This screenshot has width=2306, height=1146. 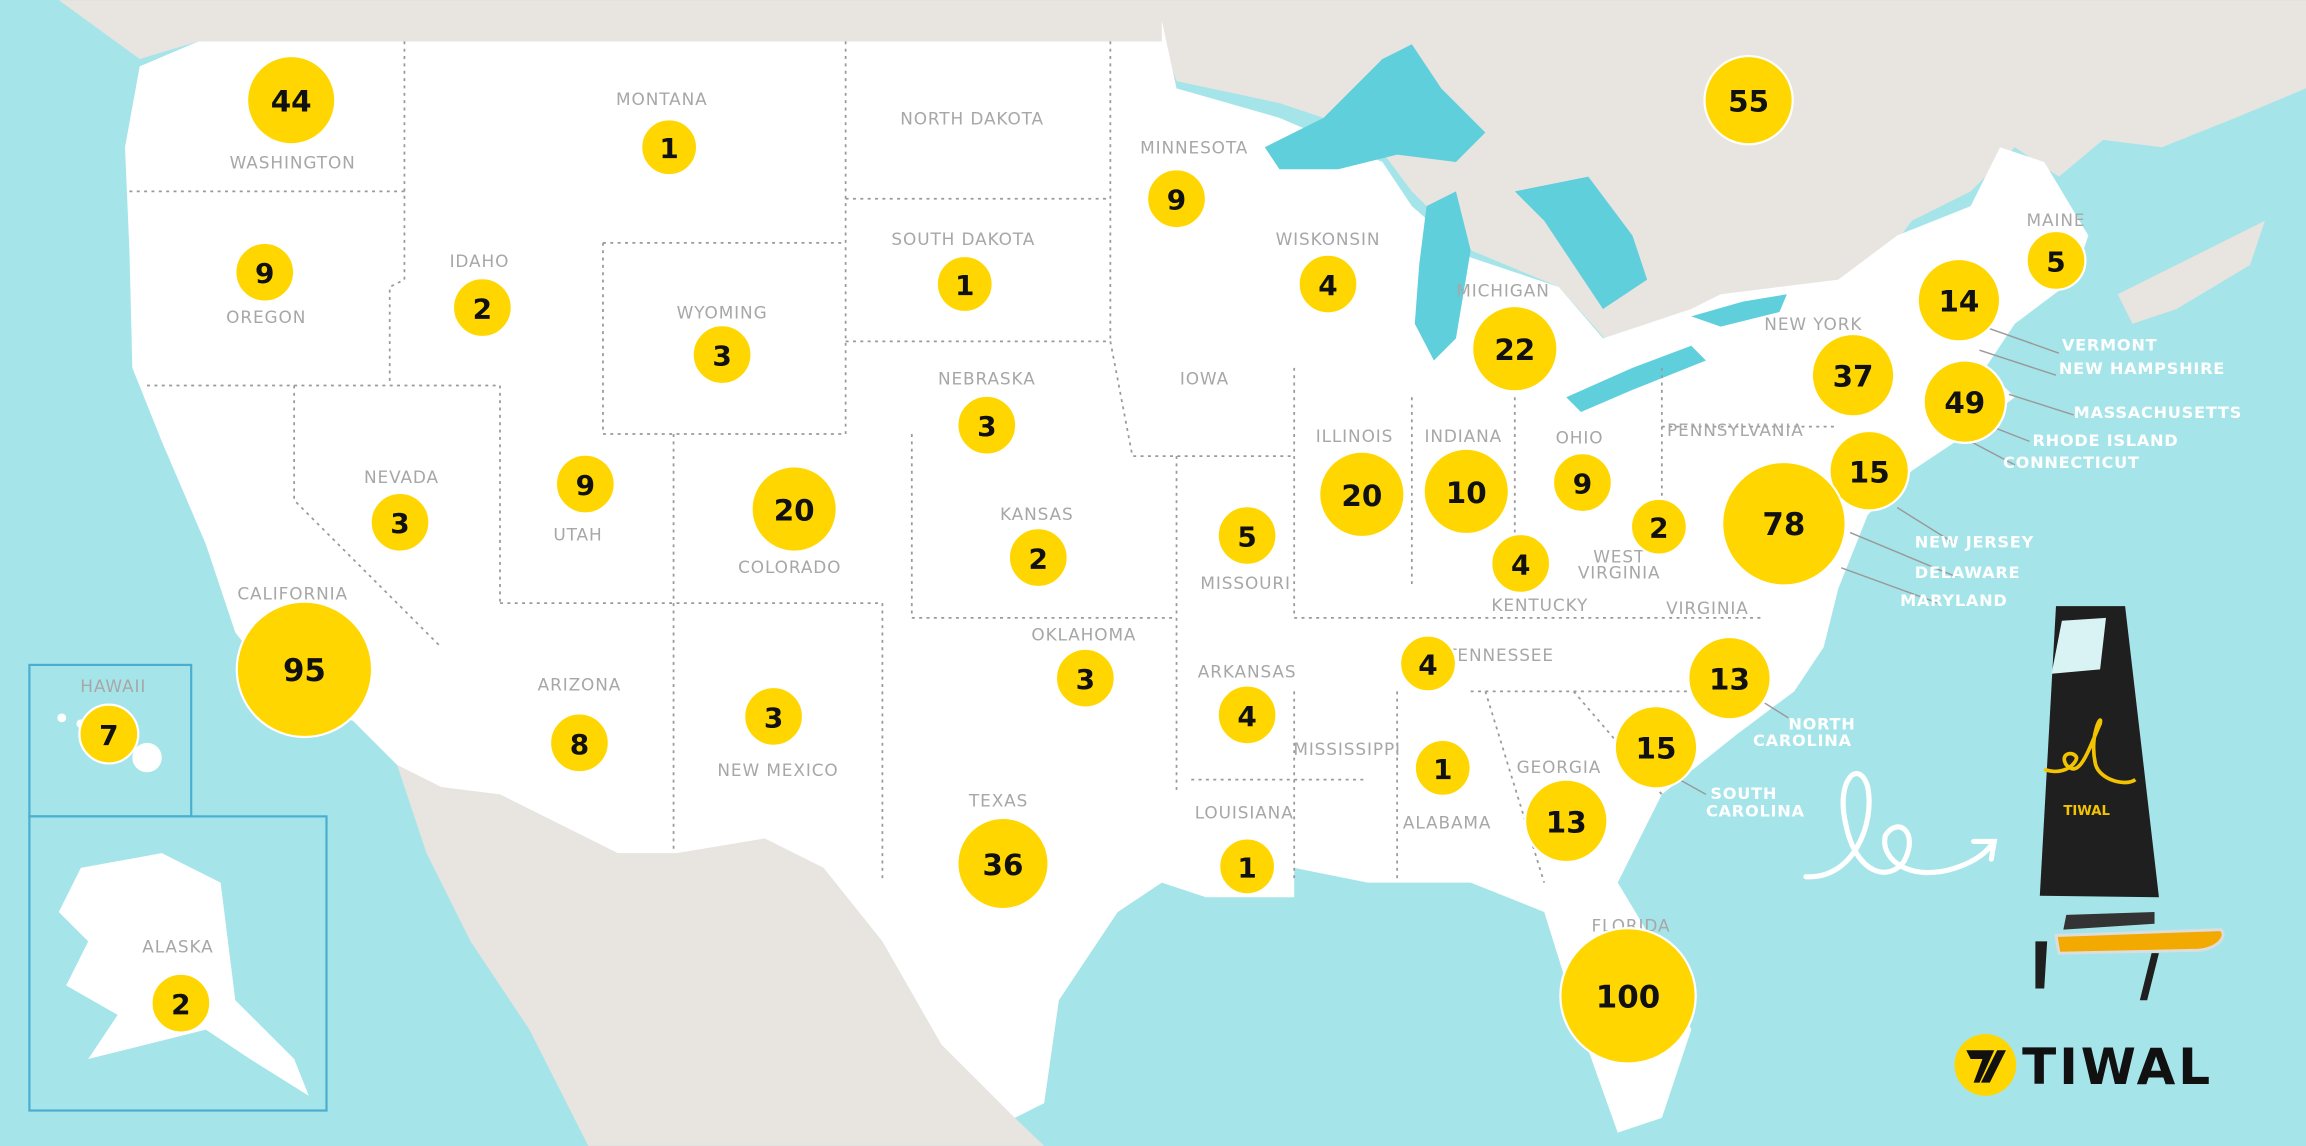 What do you see at coordinates (1247, 671) in the screenshot?
I see `state-label-arkansas: ARKANSAS` at bounding box center [1247, 671].